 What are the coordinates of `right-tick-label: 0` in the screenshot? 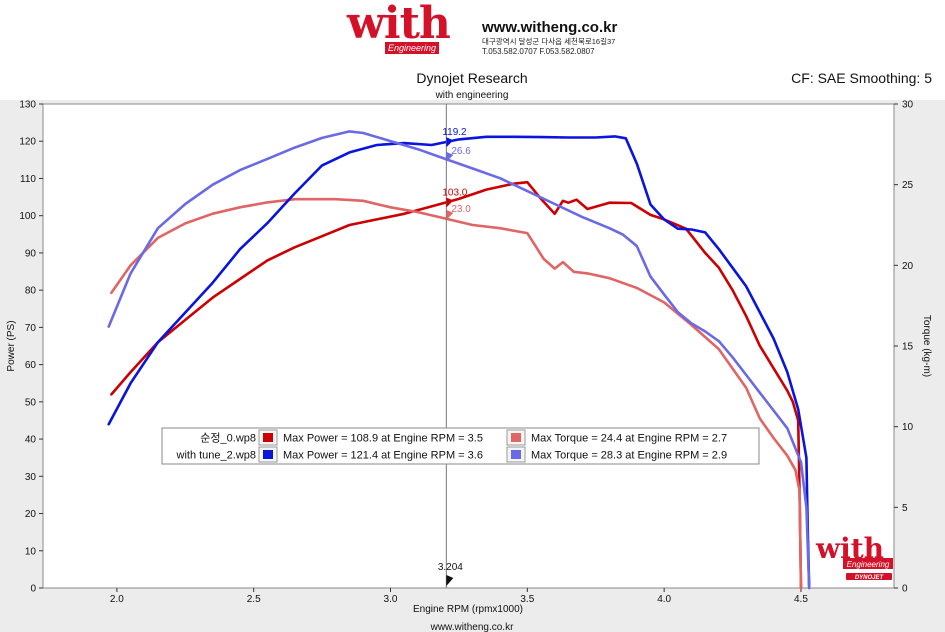 It's located at (905, 589).